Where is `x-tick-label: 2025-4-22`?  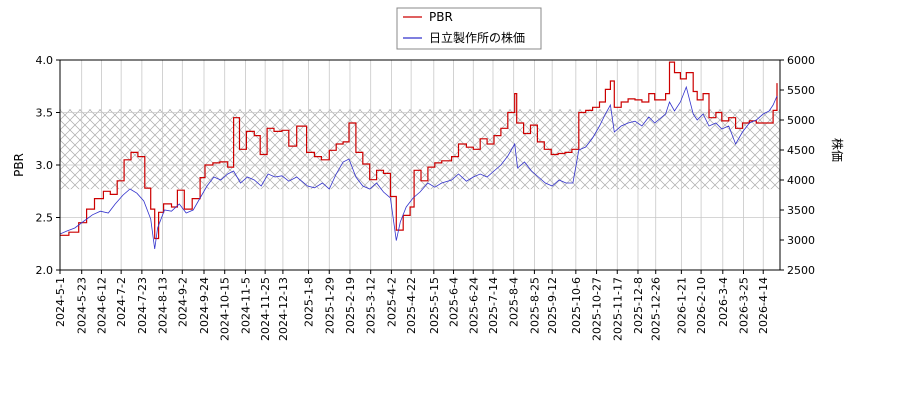
x-tick-label: 2025-4-22 is located at coordinates (411, 305).